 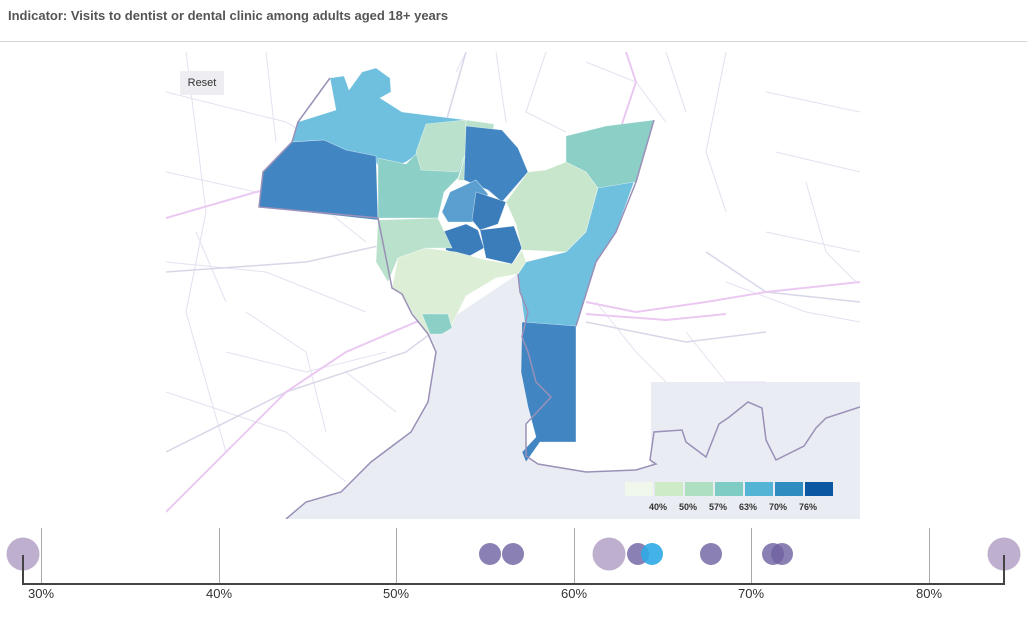 I want to click on reference-dot, so click(x=609, y=554).